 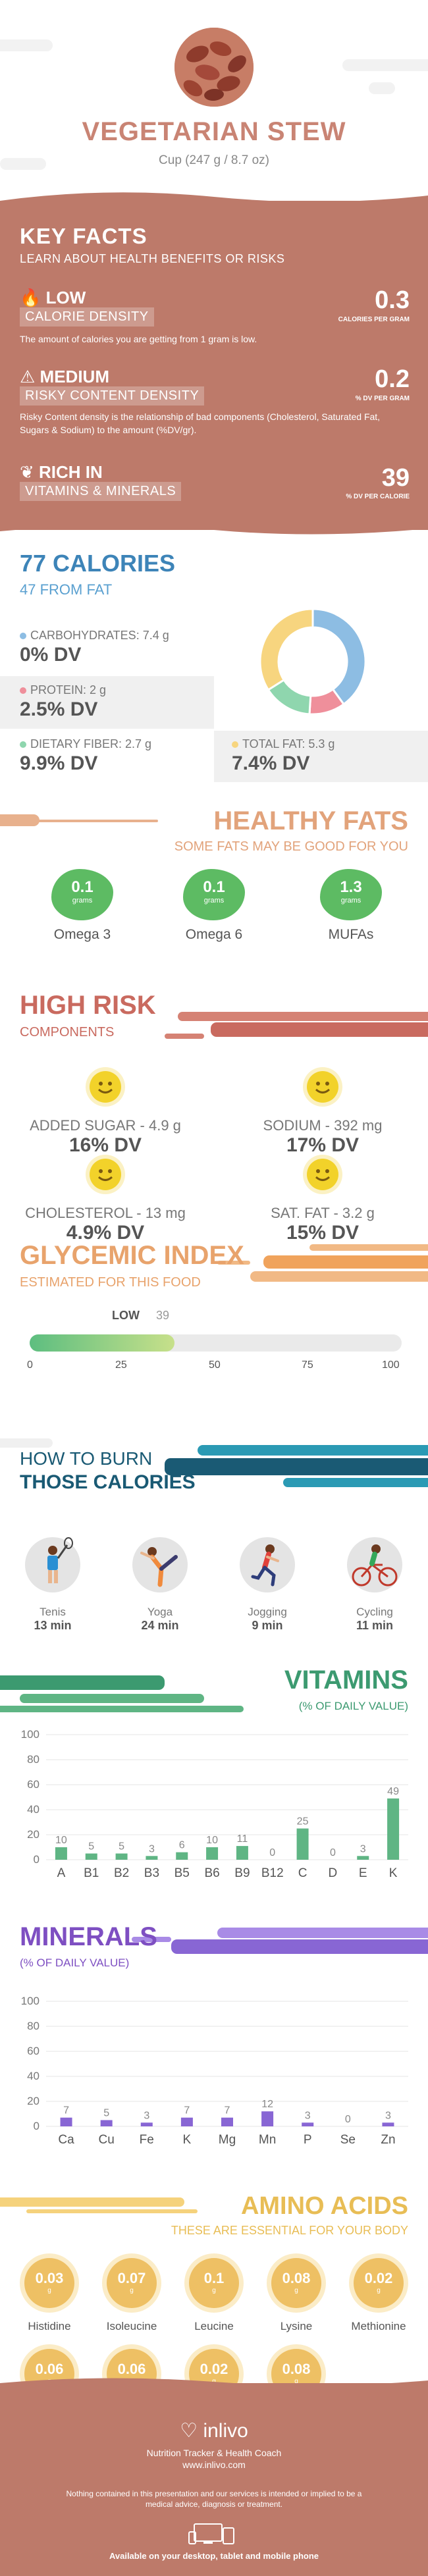 What do you see at coordinates (363, 1858) in the screenshot?
I see `bar-E` at bounding box center [363, 1858].